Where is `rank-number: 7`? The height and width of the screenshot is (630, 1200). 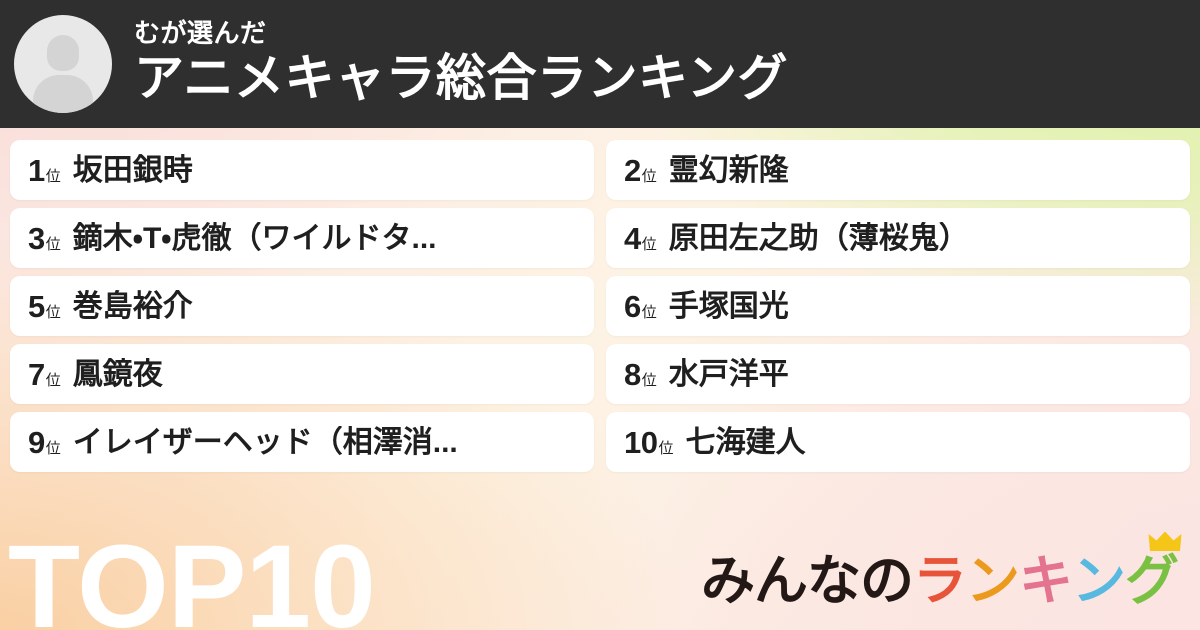
rank-number: 7 is located at coordinates (36, 374).